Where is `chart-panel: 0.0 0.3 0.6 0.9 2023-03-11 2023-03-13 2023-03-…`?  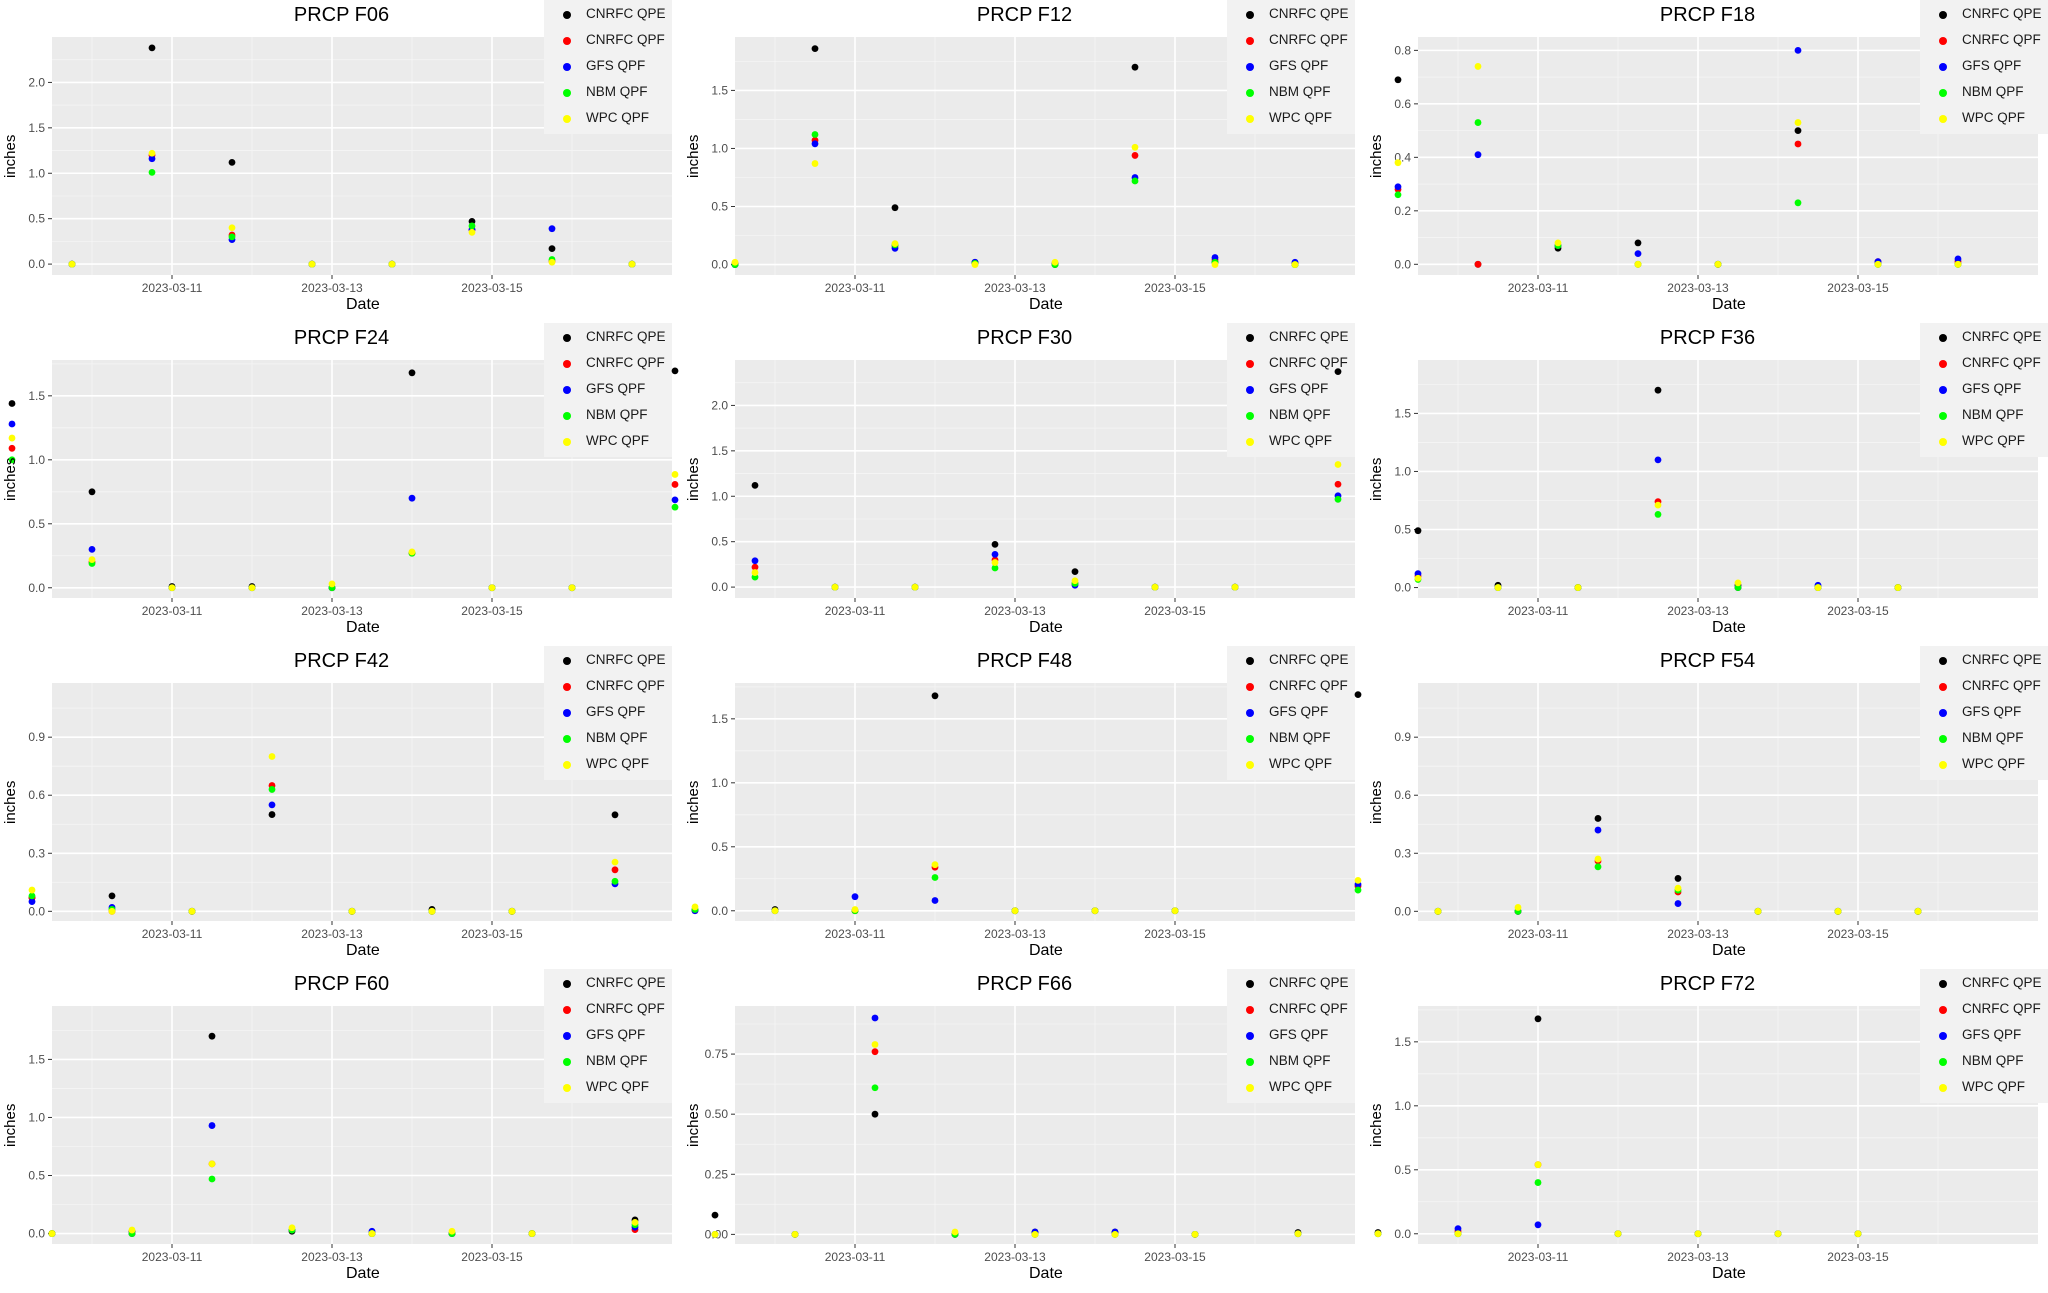 chart-panel: 0.0 0.3 0.6 0.9 2023-03-11 2023-03-13 2023-03-… is located at coordinates (341, 807).